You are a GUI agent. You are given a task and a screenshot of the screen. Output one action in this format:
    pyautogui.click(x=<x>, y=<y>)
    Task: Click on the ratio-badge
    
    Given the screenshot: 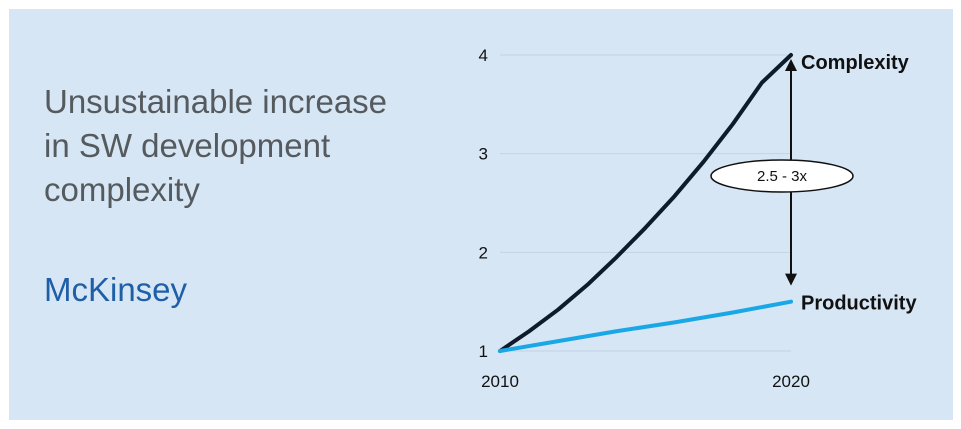 What is the action you would take?
    pyautogui.click(x=782, y=176)
    